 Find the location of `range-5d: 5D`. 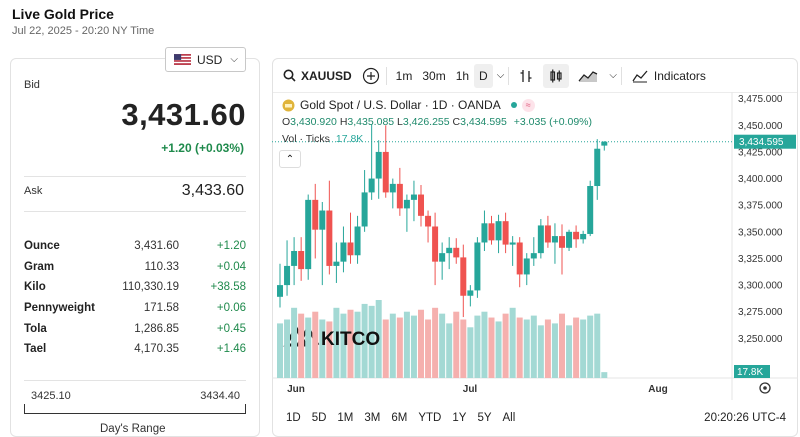

range-5d: 5D is located at coordinates (319, 418).